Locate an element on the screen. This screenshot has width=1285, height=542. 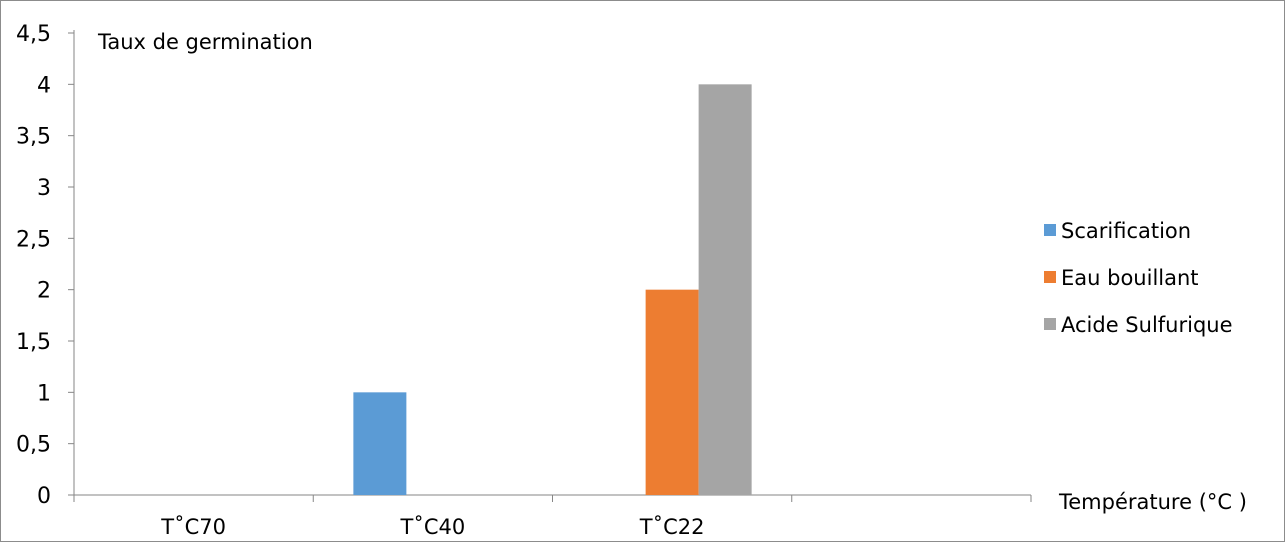
y-tick-label: 3,5 is located at coordinates (33, 137).